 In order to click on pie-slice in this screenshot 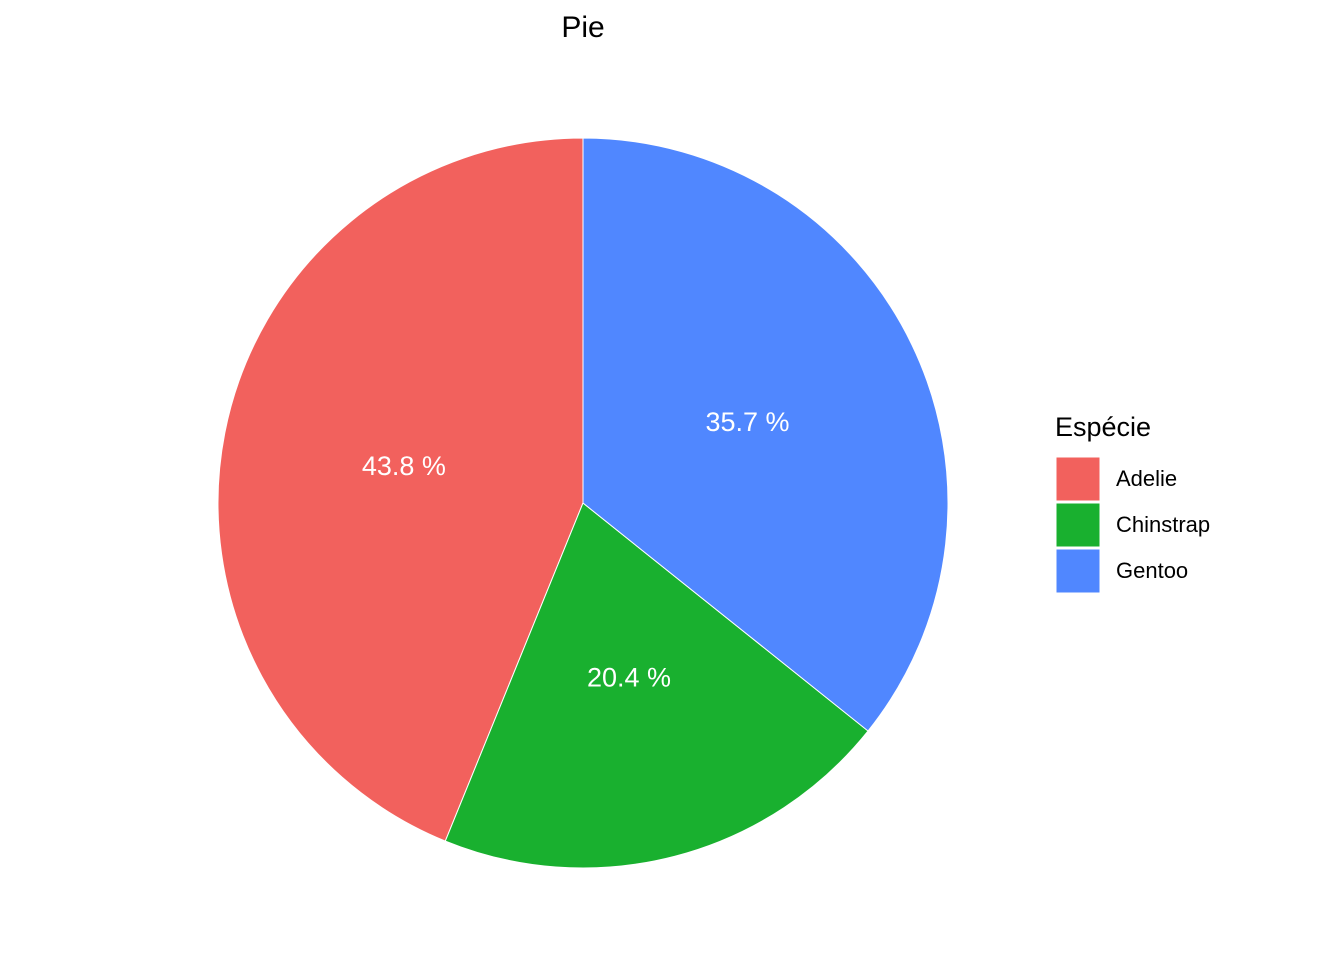, I will do `click(656, 685)`.